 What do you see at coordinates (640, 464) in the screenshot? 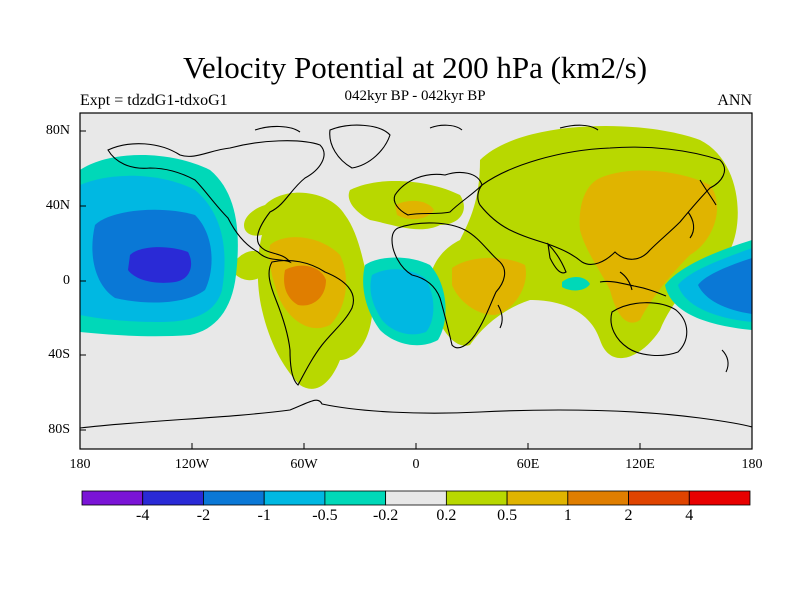
I see `x-tick-label-120e: 120E` at bounding box center [640, 464].